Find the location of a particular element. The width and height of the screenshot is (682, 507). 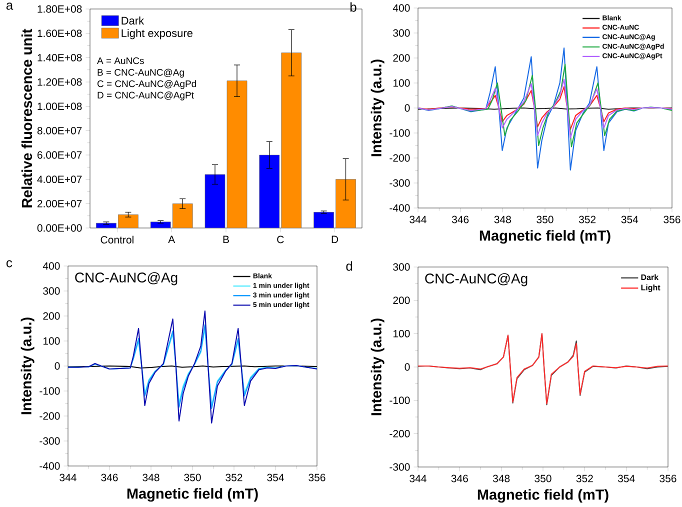

x-tick-label: A is located at coordinates (172, 240).